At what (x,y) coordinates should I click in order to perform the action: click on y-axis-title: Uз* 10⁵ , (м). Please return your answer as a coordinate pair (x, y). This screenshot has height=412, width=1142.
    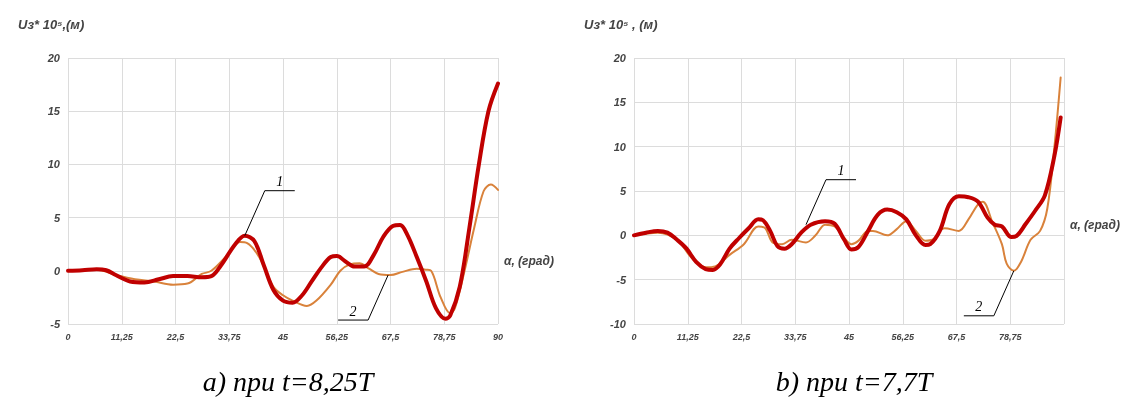
    Looking at the image, I should click on (621, 24).